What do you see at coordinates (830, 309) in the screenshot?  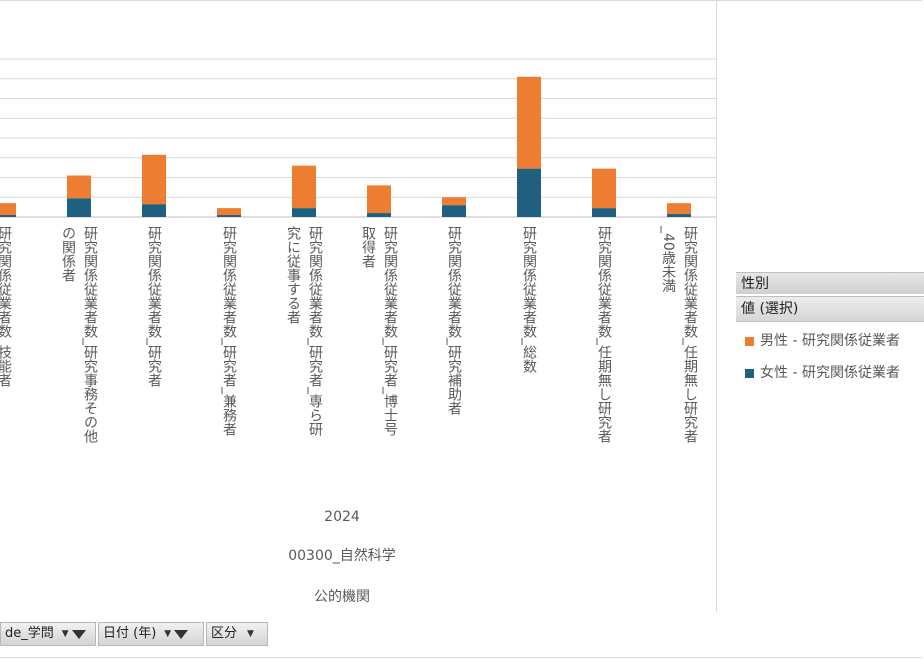 I see `legend-subheader: 値 (選択)` at bounding box center [830, 309].